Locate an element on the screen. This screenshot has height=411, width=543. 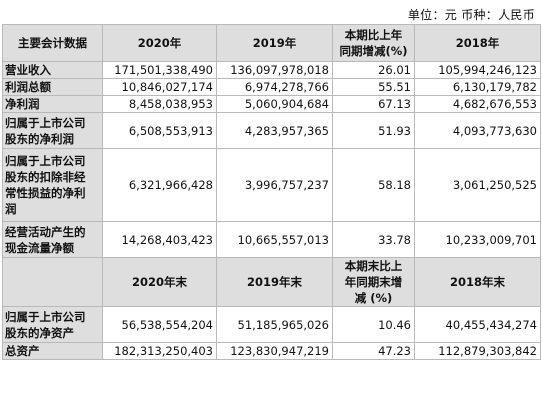
cell-text-line: 润 is located at coordinates (11, 209).